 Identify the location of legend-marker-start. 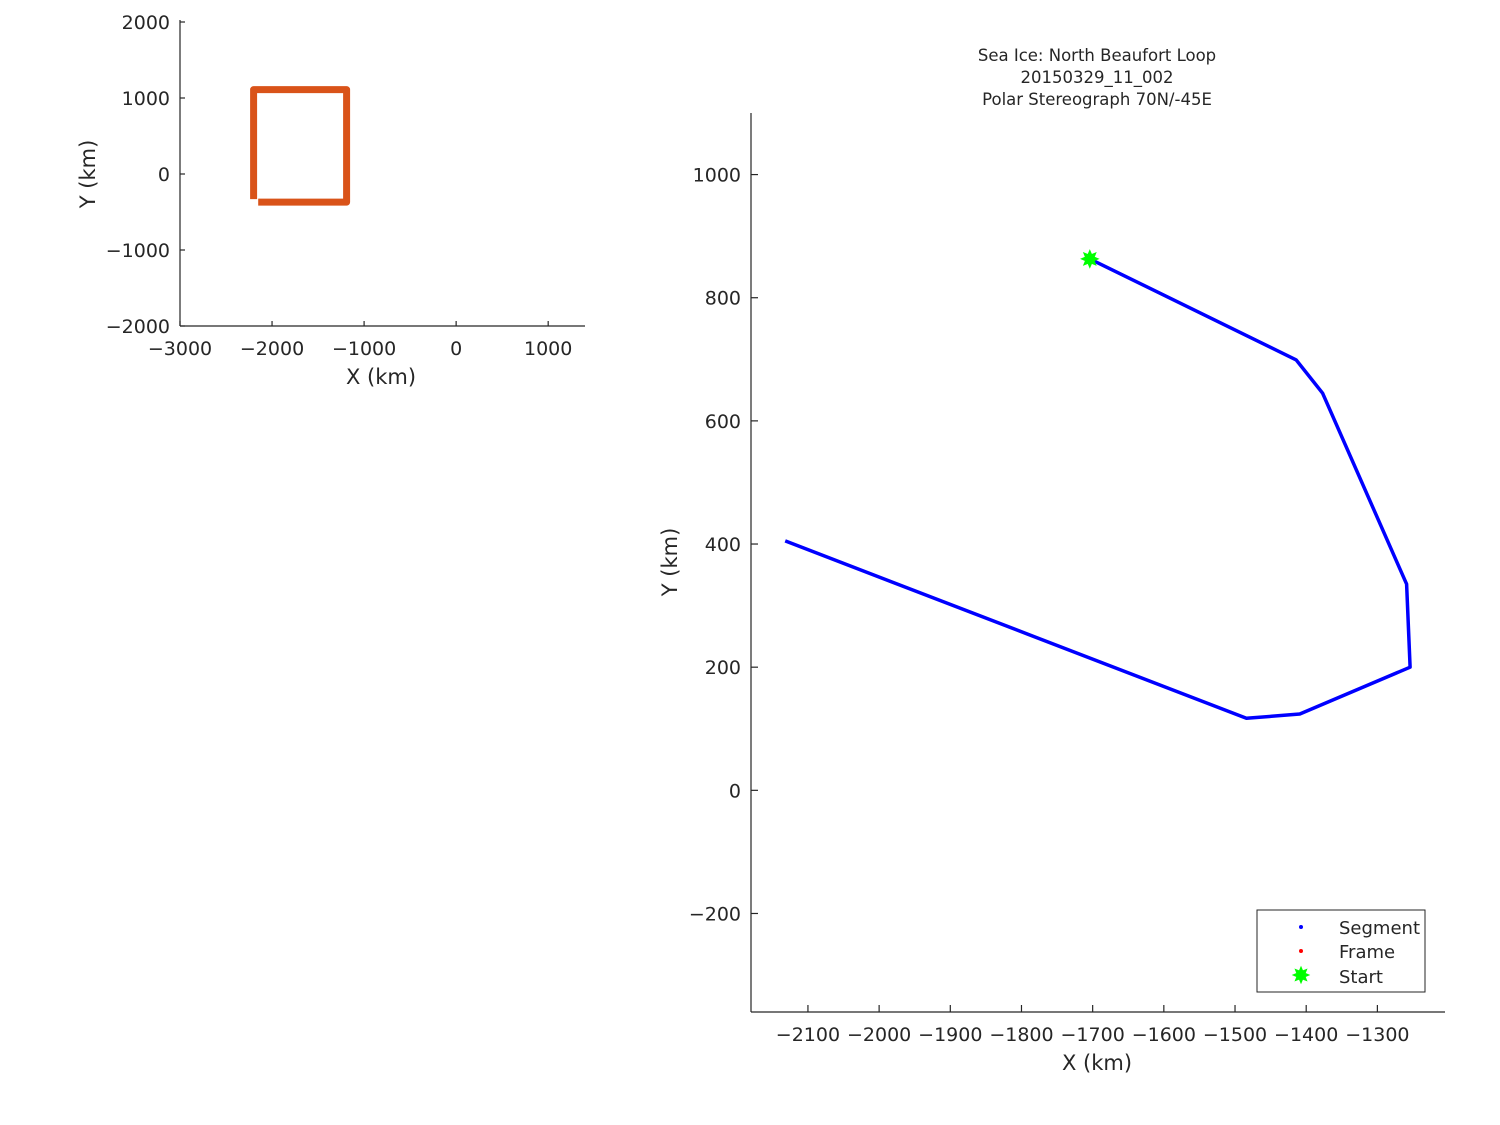
(1301, 975).